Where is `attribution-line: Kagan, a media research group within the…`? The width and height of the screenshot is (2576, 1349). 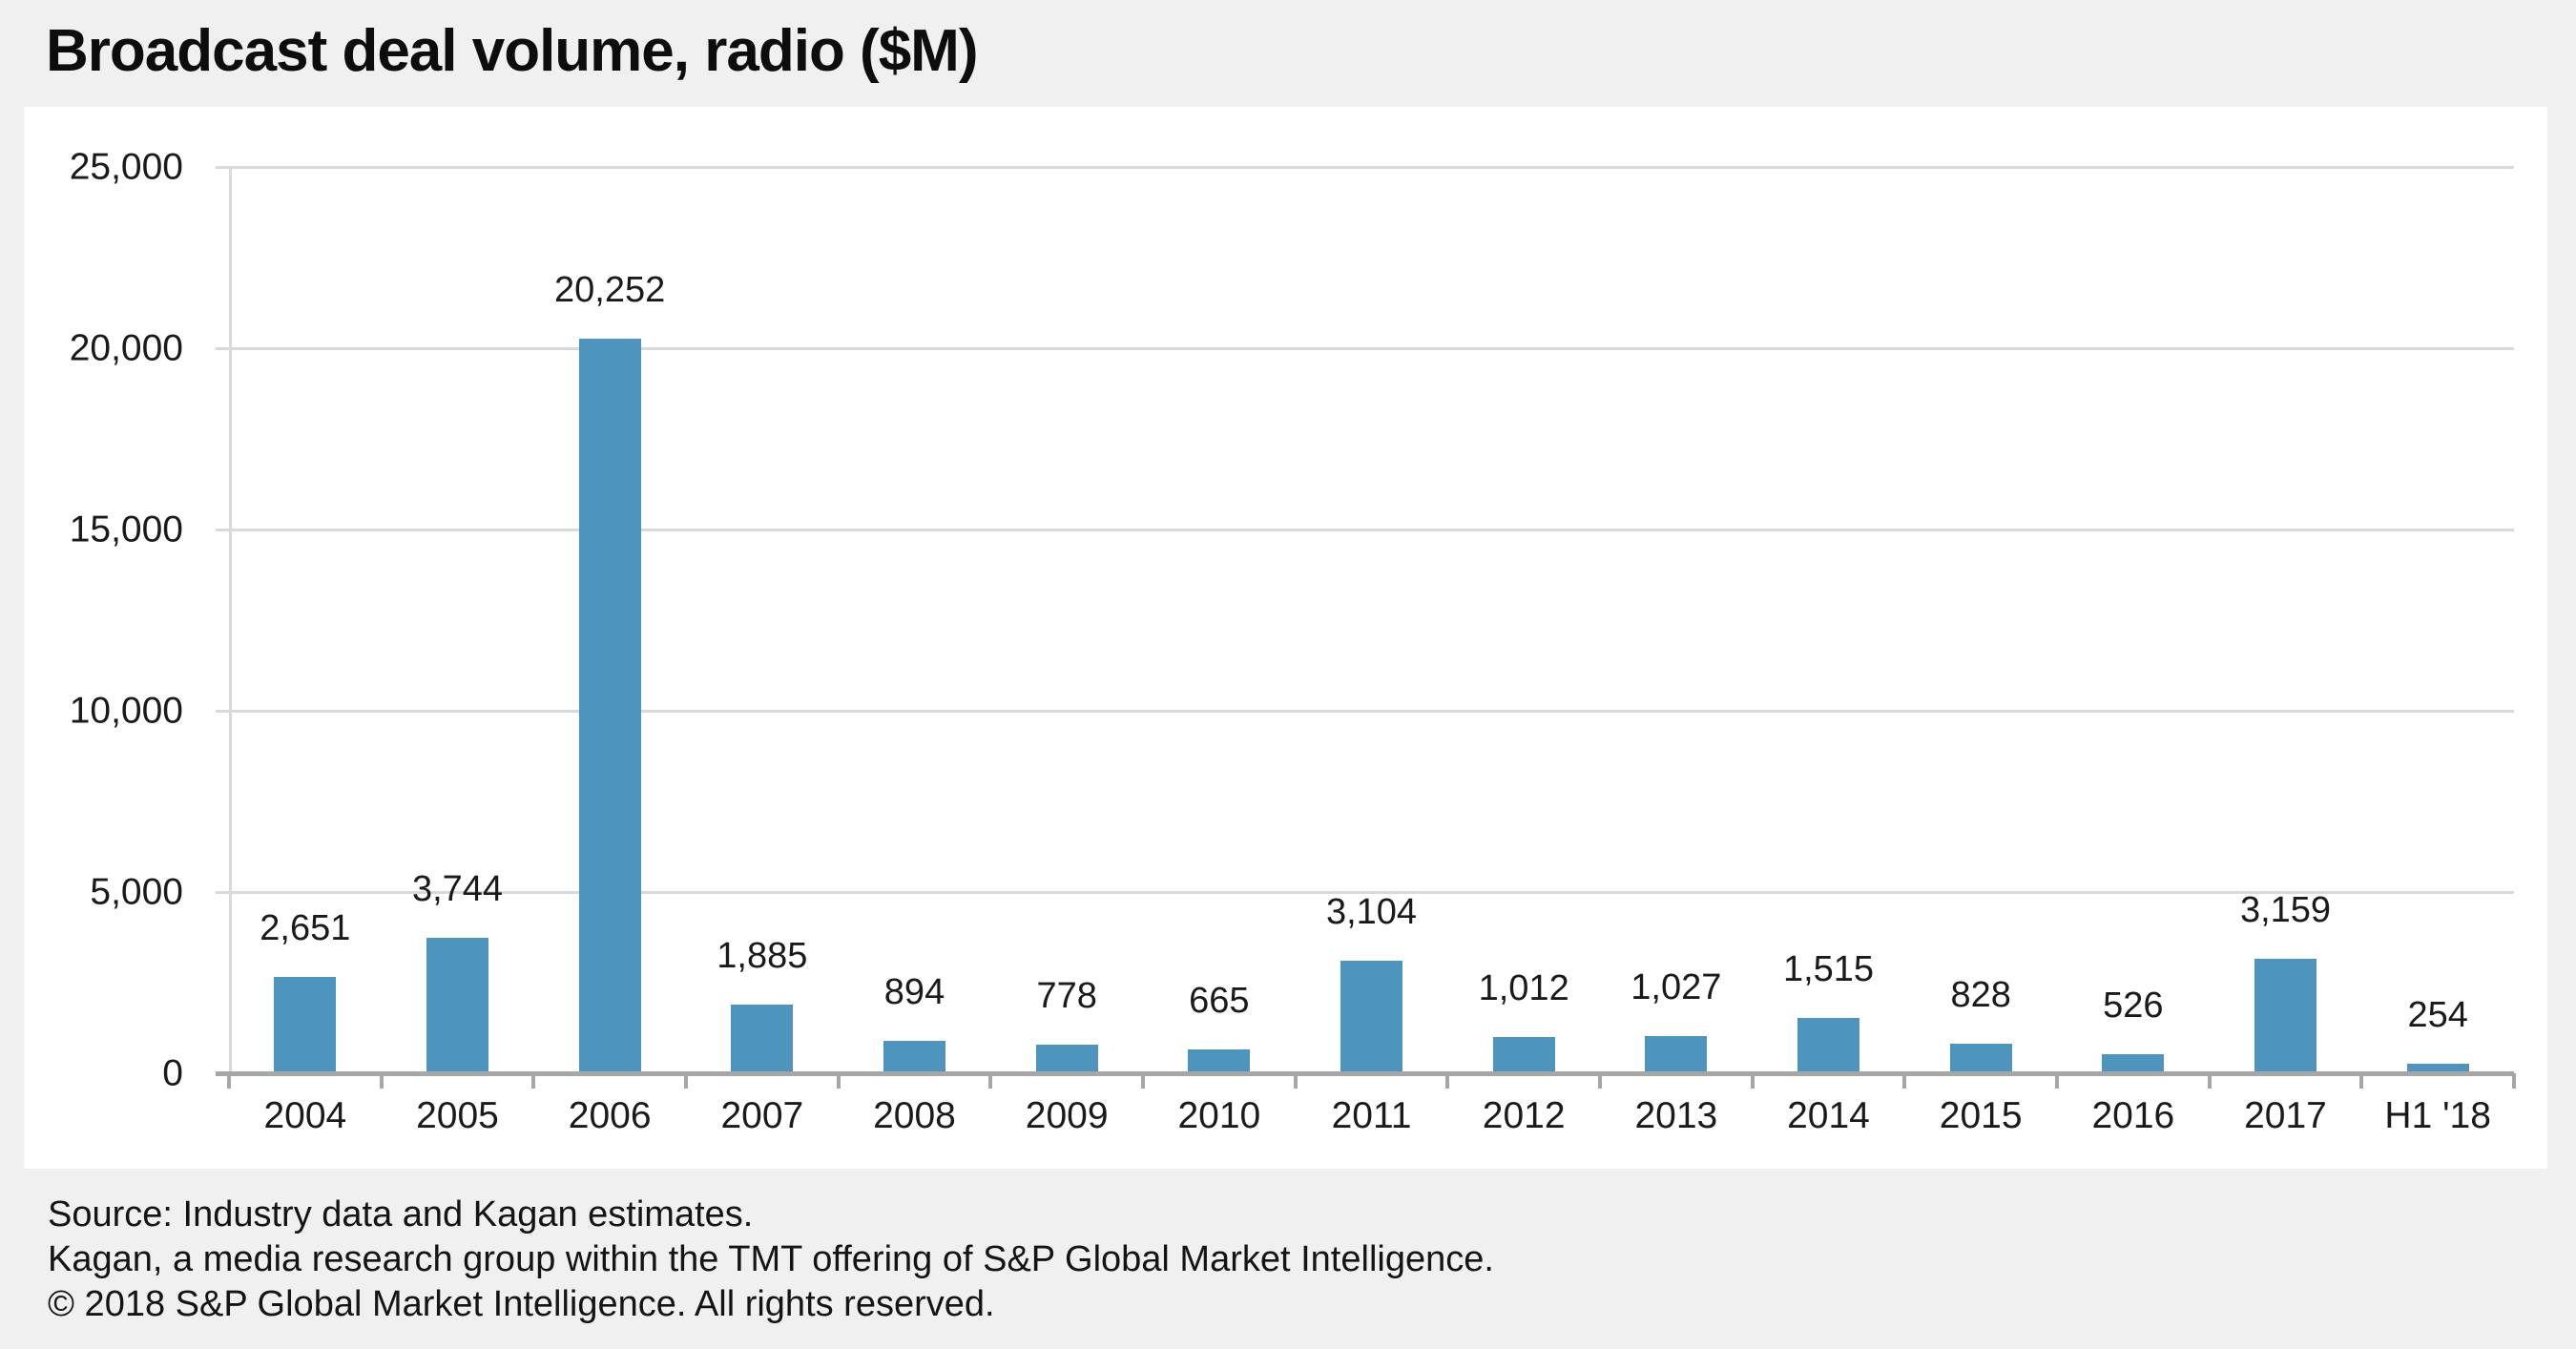 attribution-line: Kagan, a media research group within the… is located at coordinates (771, 1259).